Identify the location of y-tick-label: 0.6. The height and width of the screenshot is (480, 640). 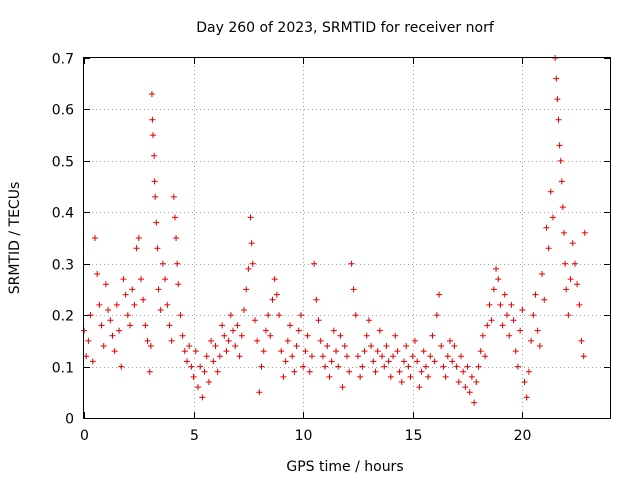
(63, 111).